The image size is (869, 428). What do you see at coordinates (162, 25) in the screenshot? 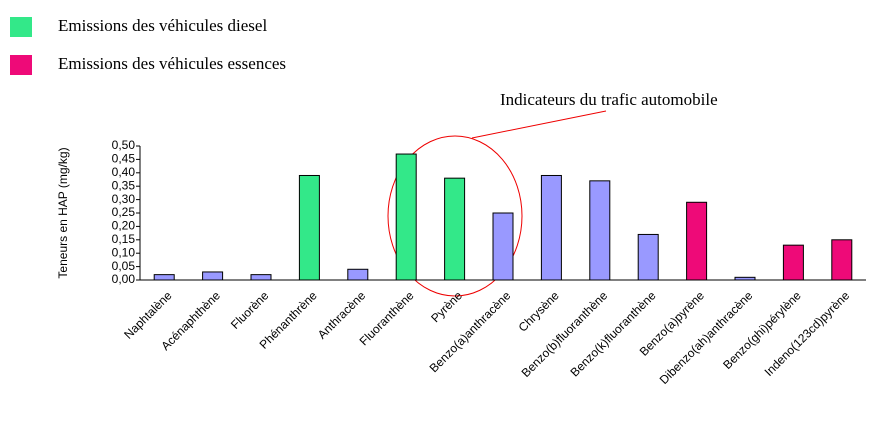
I see `legend-label: Emissions des véhicules diesel` at bounding box center [162, 25].